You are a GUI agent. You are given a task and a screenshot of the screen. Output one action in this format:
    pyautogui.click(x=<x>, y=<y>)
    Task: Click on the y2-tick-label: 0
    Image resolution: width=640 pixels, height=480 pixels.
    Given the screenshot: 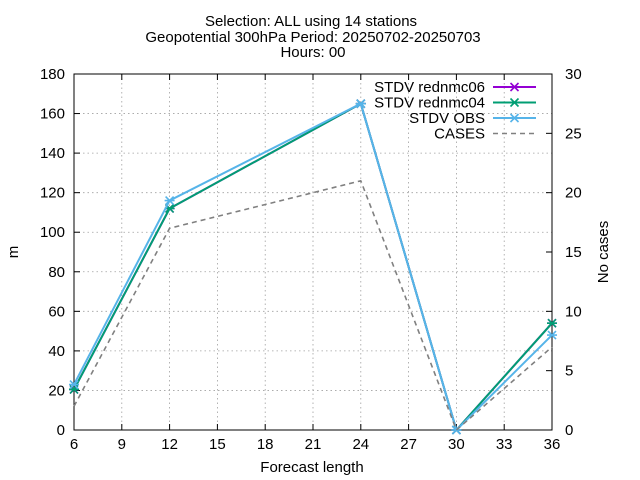 What is the action you would take?
    pyautogui.click(x=569, y=430)
    